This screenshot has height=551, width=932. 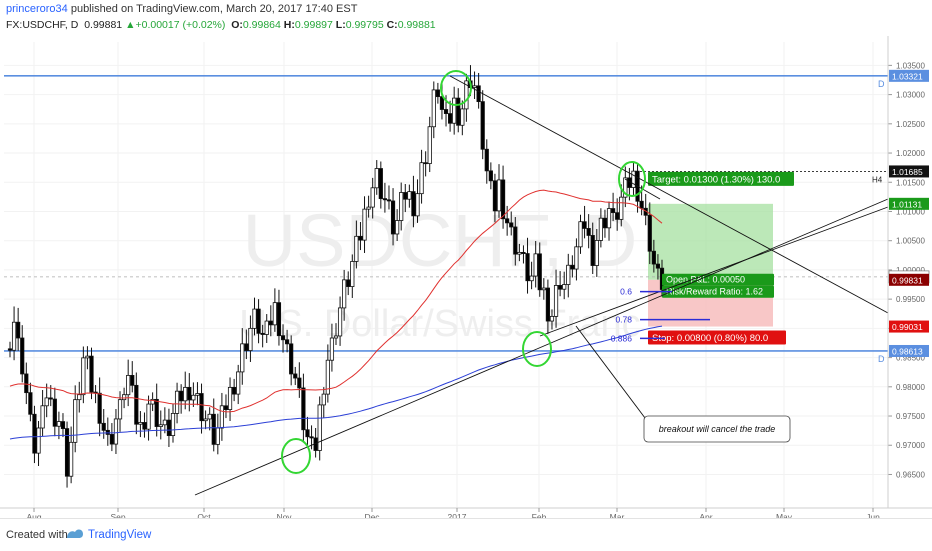 What do you see at coordinates (910, 445) in the screenshot?
I see `y-tick-label: 0.97000` at bounding box center [910, 445].